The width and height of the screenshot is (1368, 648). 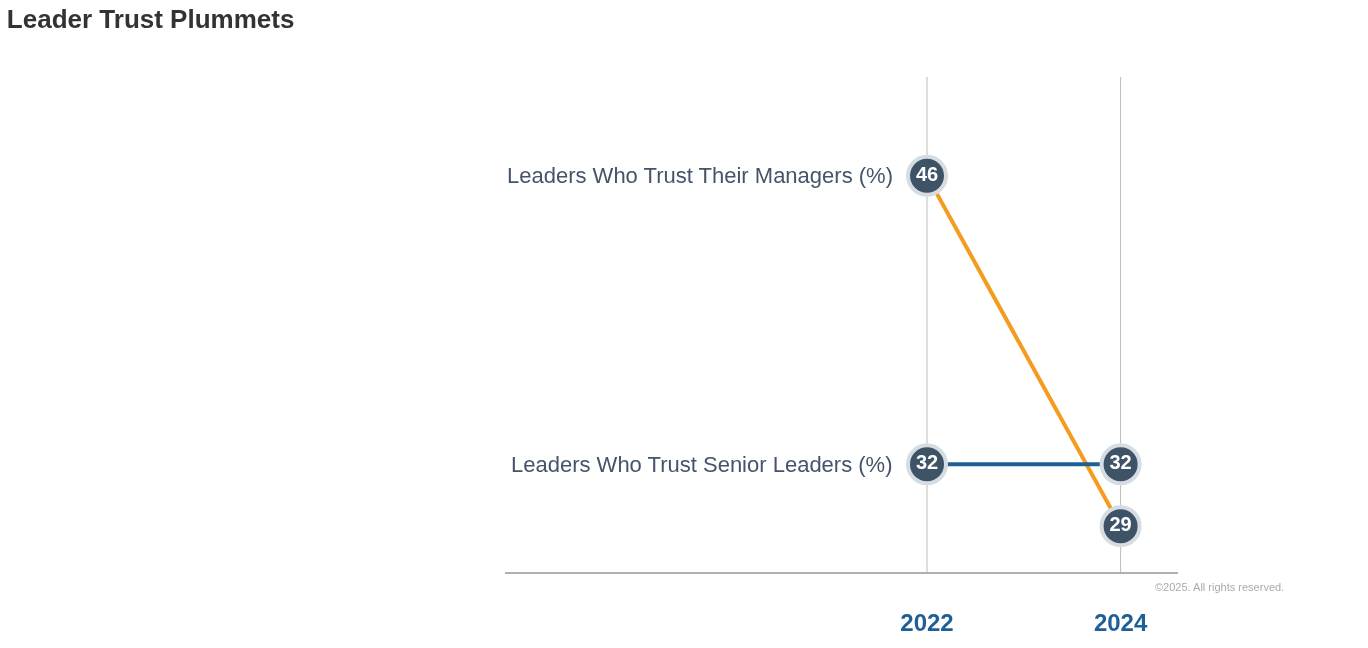 What do you see at coordinates (1120, 524) in the screenshot?
I see `data-label: 29` at bounding box center [1120, 524].